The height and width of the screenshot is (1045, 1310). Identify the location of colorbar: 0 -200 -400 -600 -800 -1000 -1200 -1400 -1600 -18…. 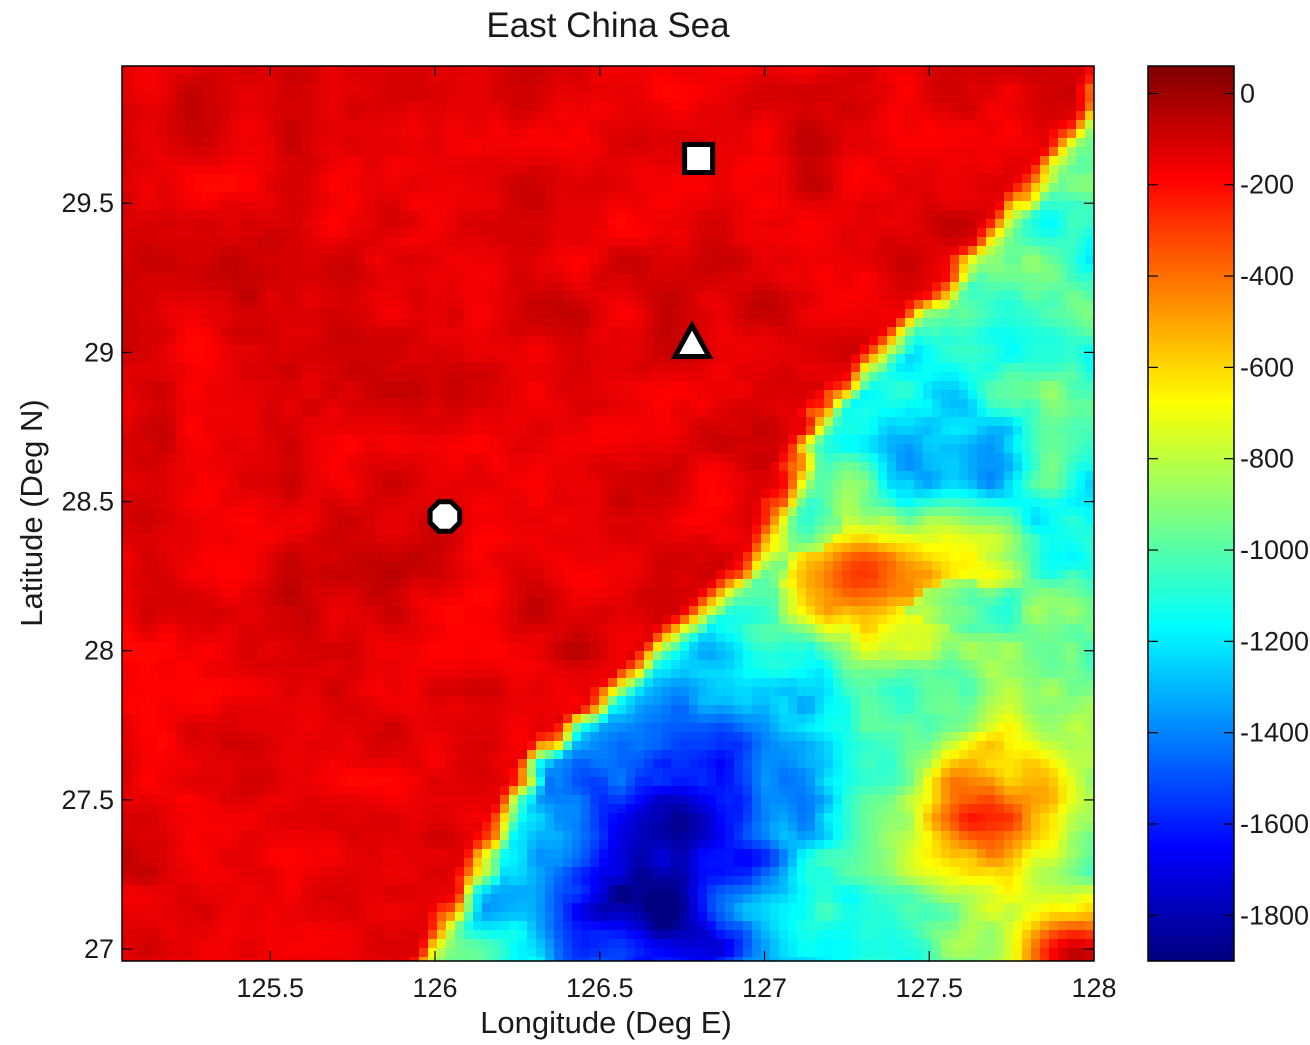
(1228, 513).